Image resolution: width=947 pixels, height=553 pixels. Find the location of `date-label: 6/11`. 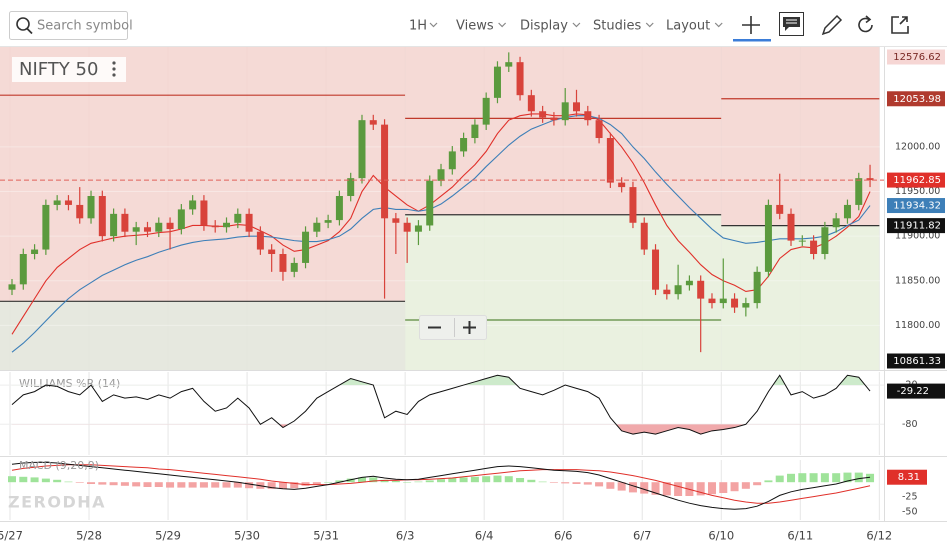

date-label: 6/11 is located at coordinates (800, 536).